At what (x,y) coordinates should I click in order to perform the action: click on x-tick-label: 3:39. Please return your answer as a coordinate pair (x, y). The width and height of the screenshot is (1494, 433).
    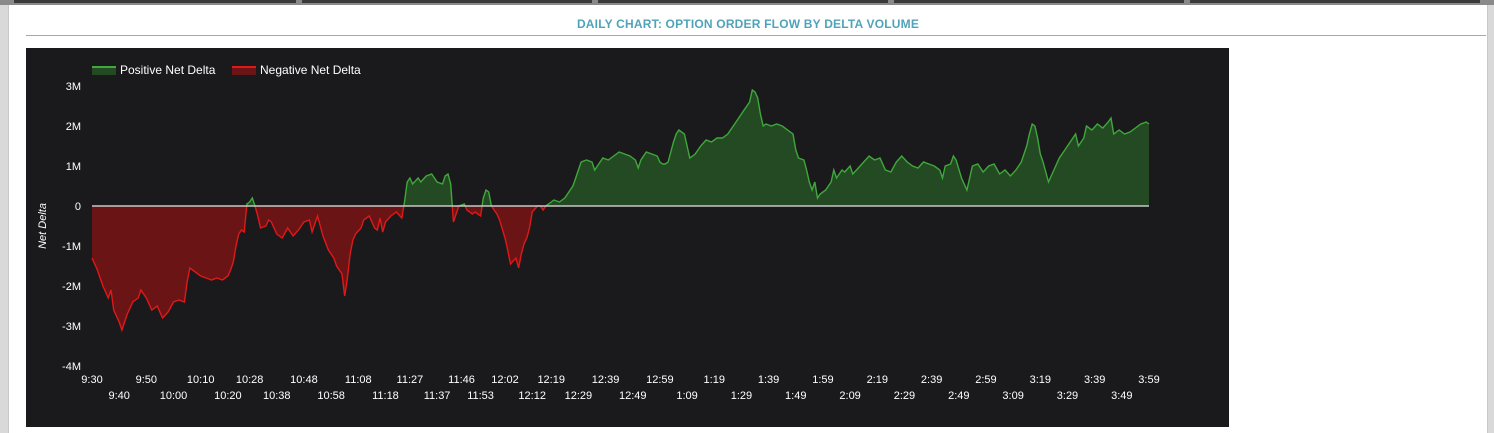
    Looking at the image, I should click on (1094, 380).